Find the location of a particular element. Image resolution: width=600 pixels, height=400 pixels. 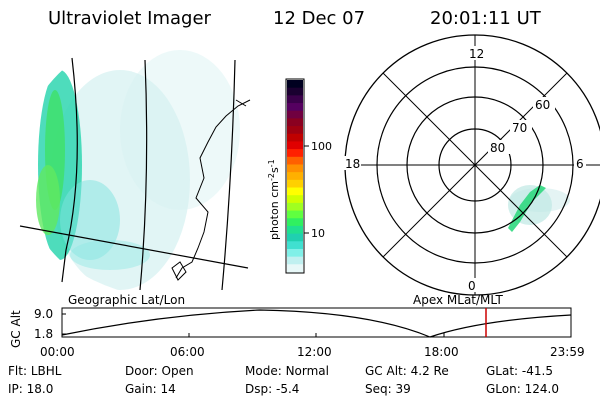

altitude-curve is located at coordinates (316, 323).